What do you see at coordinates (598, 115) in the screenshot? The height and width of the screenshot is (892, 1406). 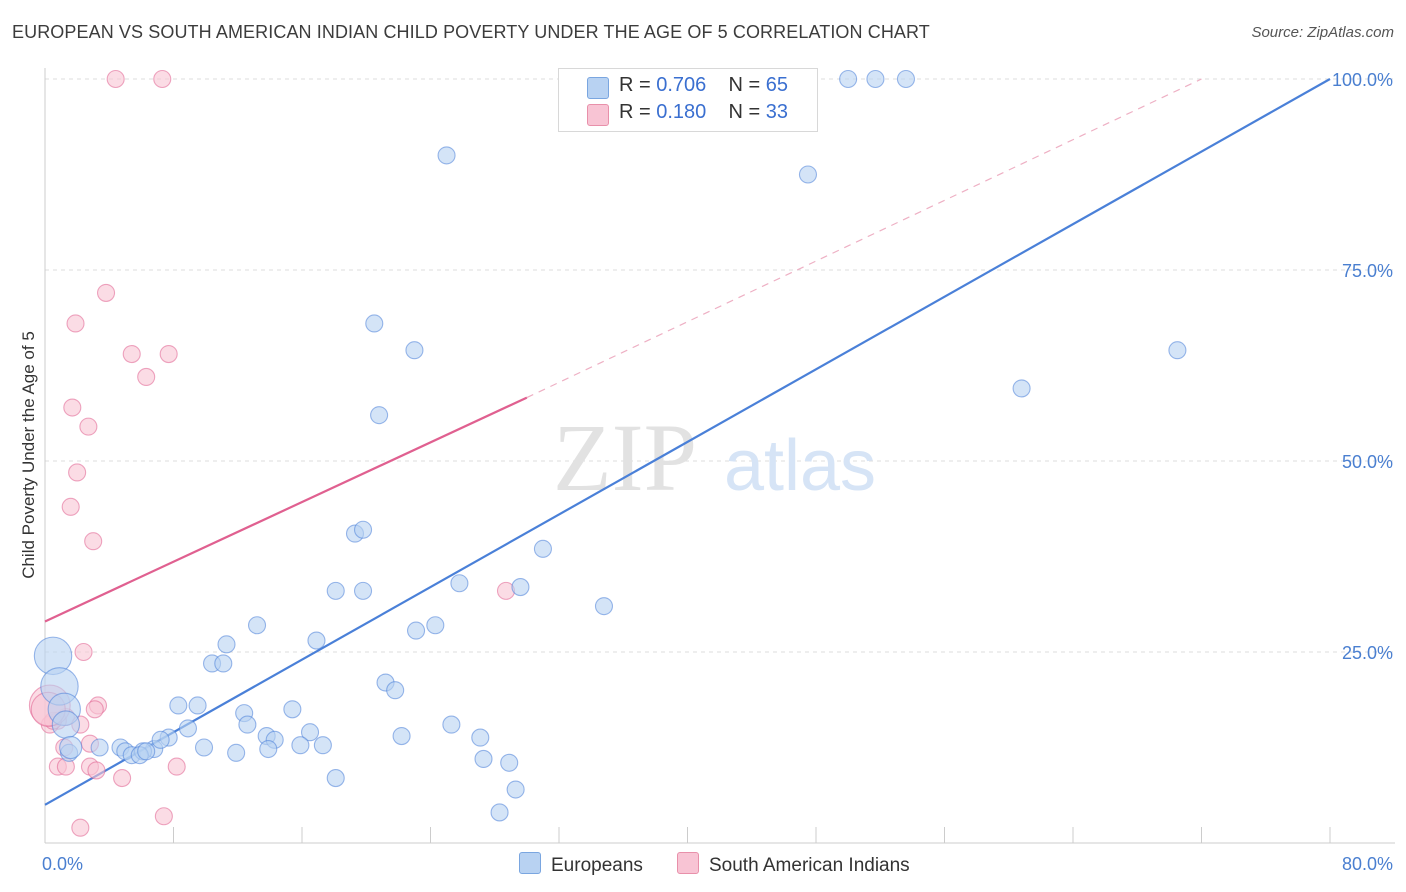 I see `legend-swatch-south-american-indians` at bounding box center [598, 115].